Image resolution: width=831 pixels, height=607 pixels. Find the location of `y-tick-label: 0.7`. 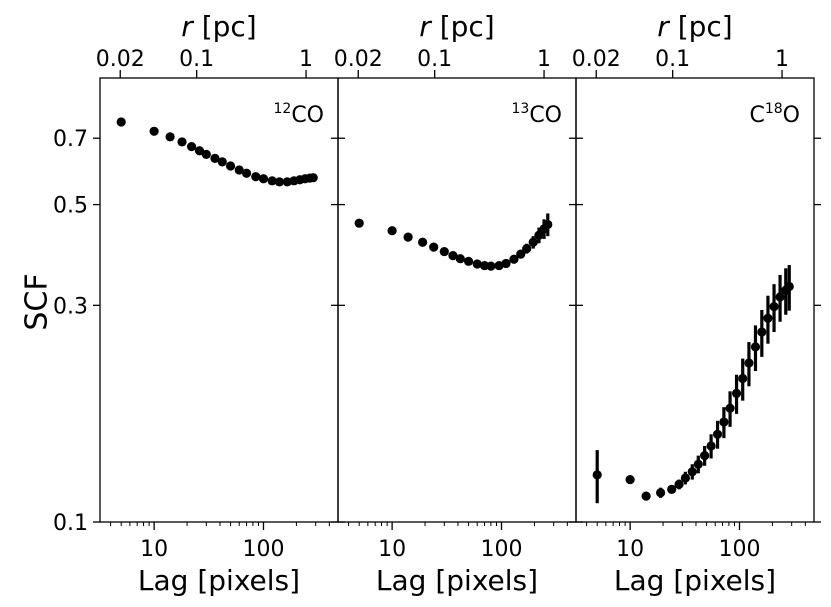

y-tick-label: 0.7 is located at coordinates (70, 139).